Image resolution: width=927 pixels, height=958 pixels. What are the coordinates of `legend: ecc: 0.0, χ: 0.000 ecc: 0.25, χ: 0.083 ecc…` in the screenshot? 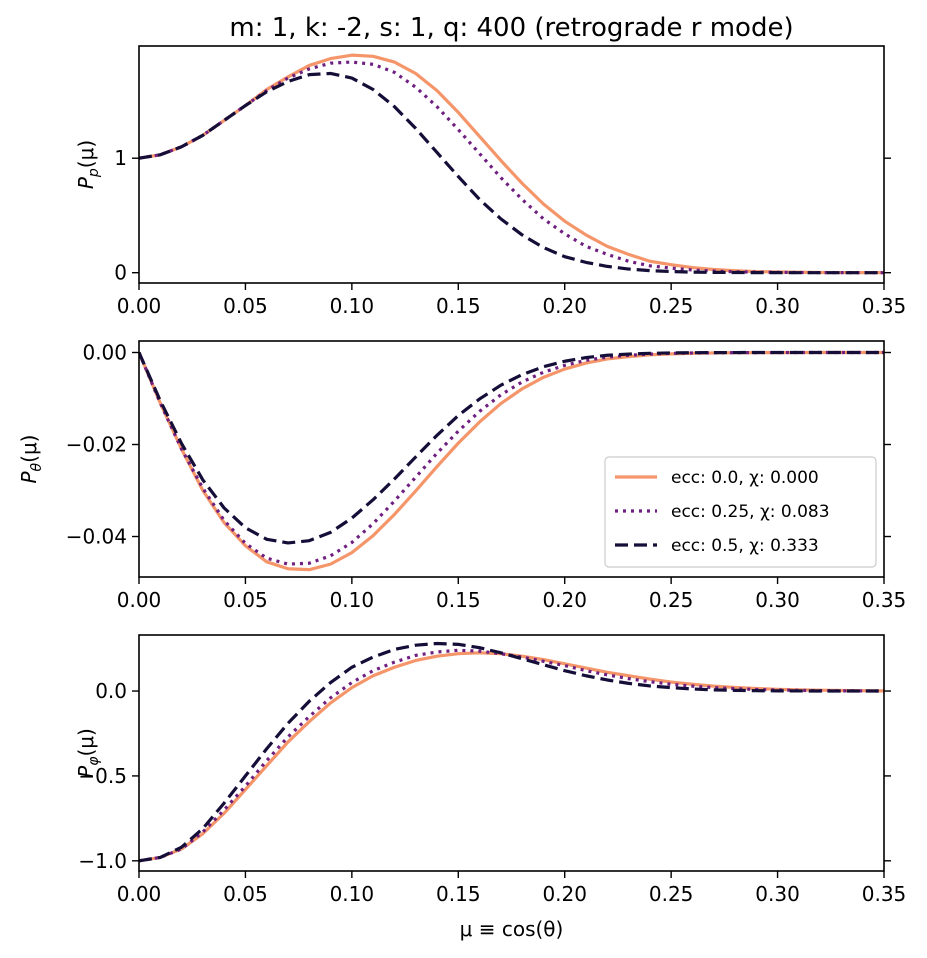 It's located at (740, 512).